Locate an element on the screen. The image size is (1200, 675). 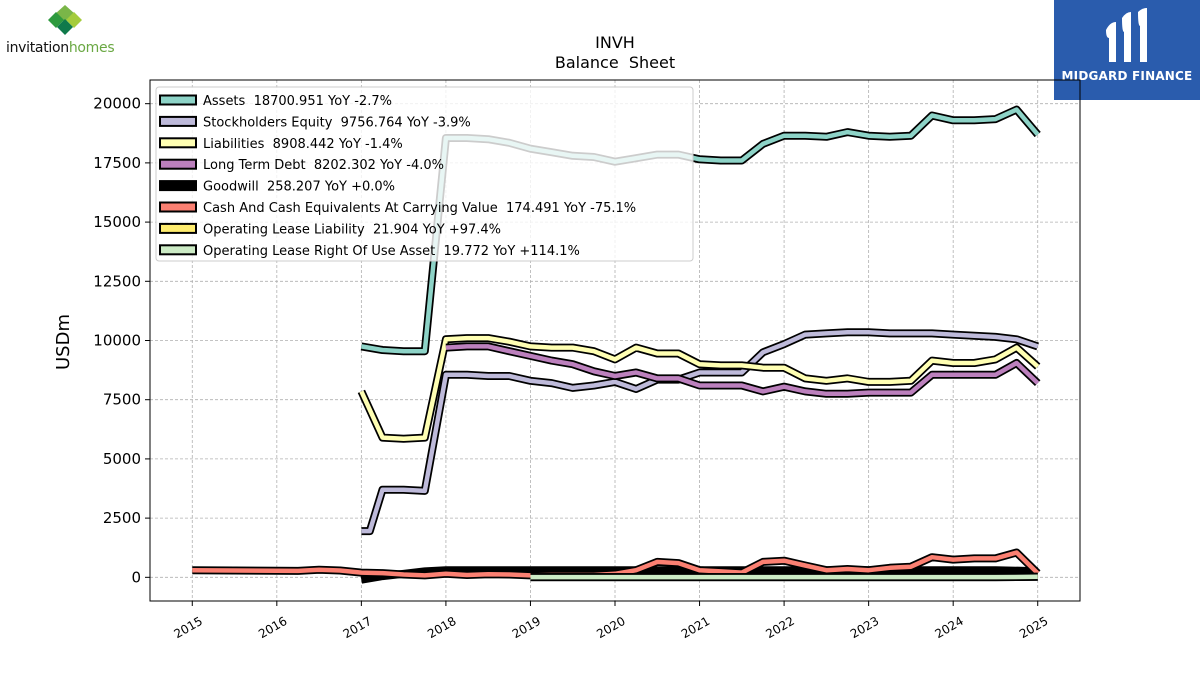
invitation-homes-logo: invitationhomes is located at coordinates (75, 31).